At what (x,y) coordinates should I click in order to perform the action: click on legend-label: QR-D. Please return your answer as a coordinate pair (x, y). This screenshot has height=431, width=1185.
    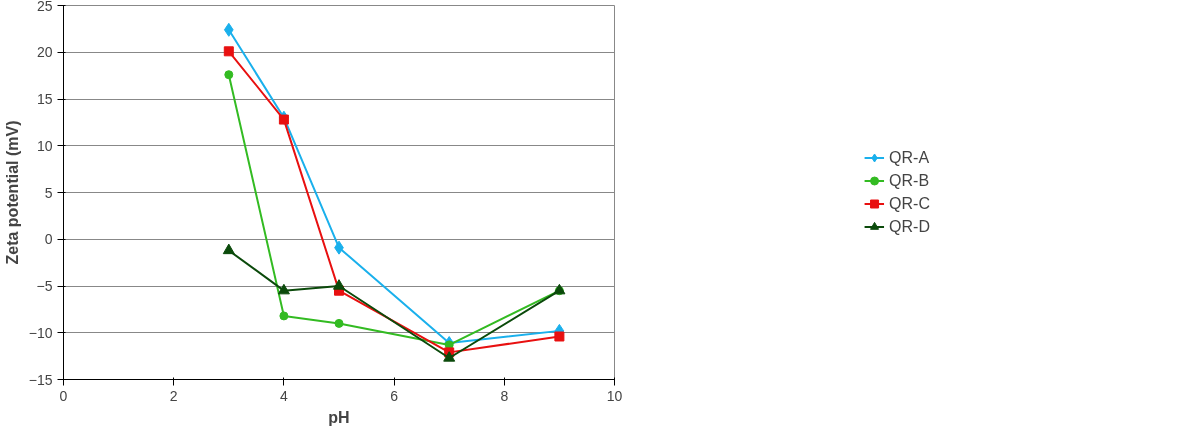
    Looking at the image, I should click on (909, 226).